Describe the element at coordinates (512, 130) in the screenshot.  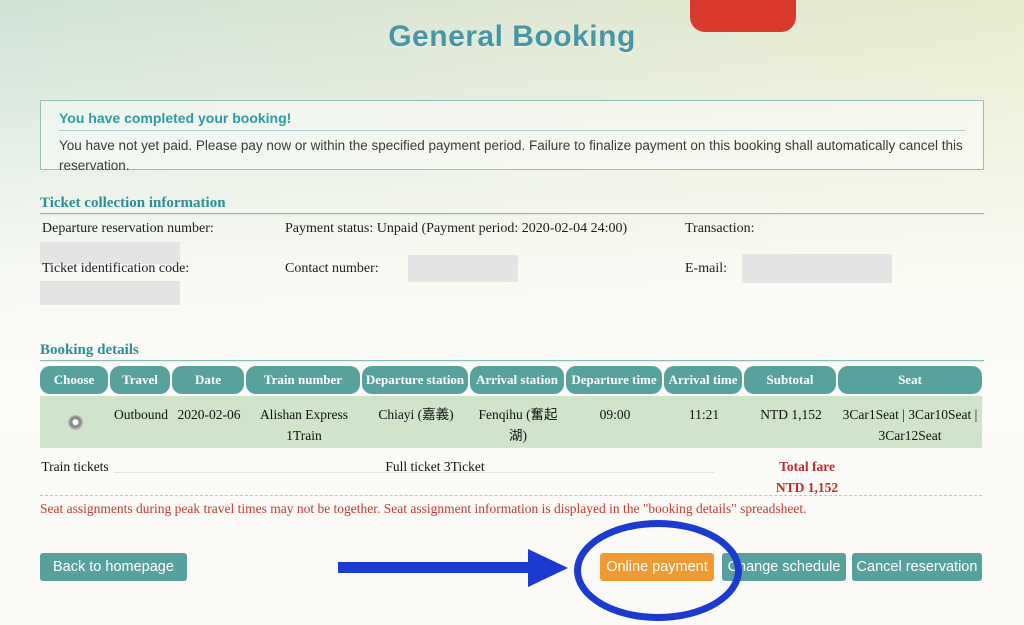
I see `notice-divider` at that location.